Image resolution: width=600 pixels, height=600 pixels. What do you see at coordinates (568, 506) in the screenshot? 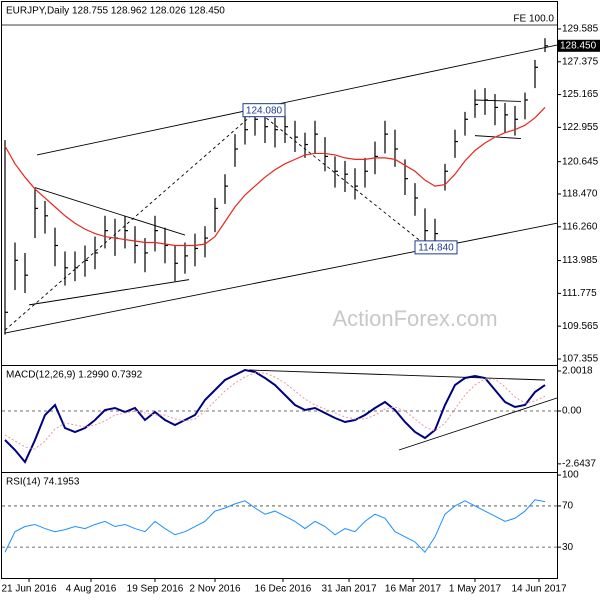
I see `y-tick-label: 70` at bounding box center [568, 506].